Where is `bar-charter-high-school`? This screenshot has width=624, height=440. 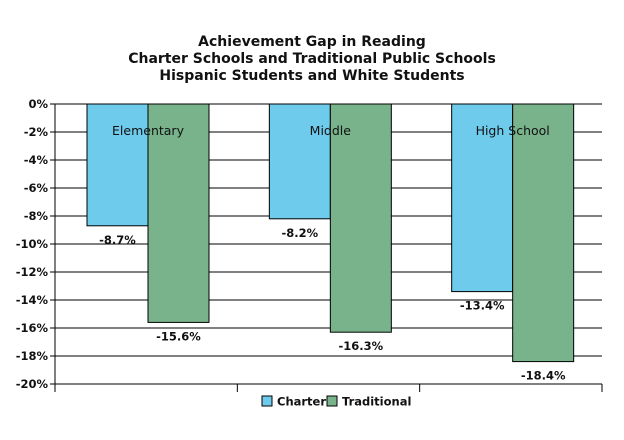
bar-charter-high-school is located at coordinates (482, 198).